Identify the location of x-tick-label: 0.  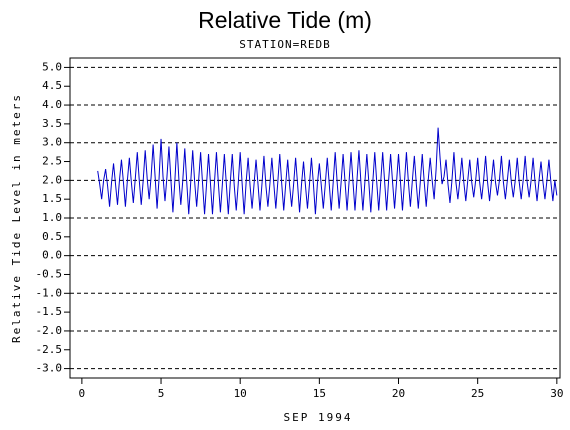
(82, 393).